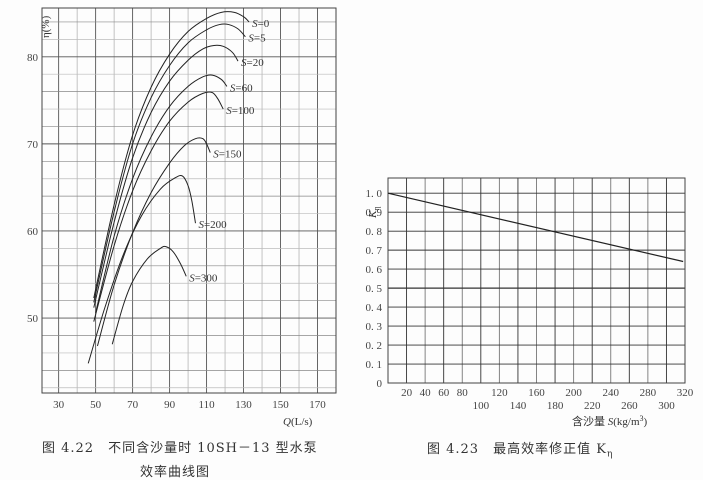  Describe the element at coordinates (241, 88) in the screenshot. I see `curve-label: S=60` at that location.